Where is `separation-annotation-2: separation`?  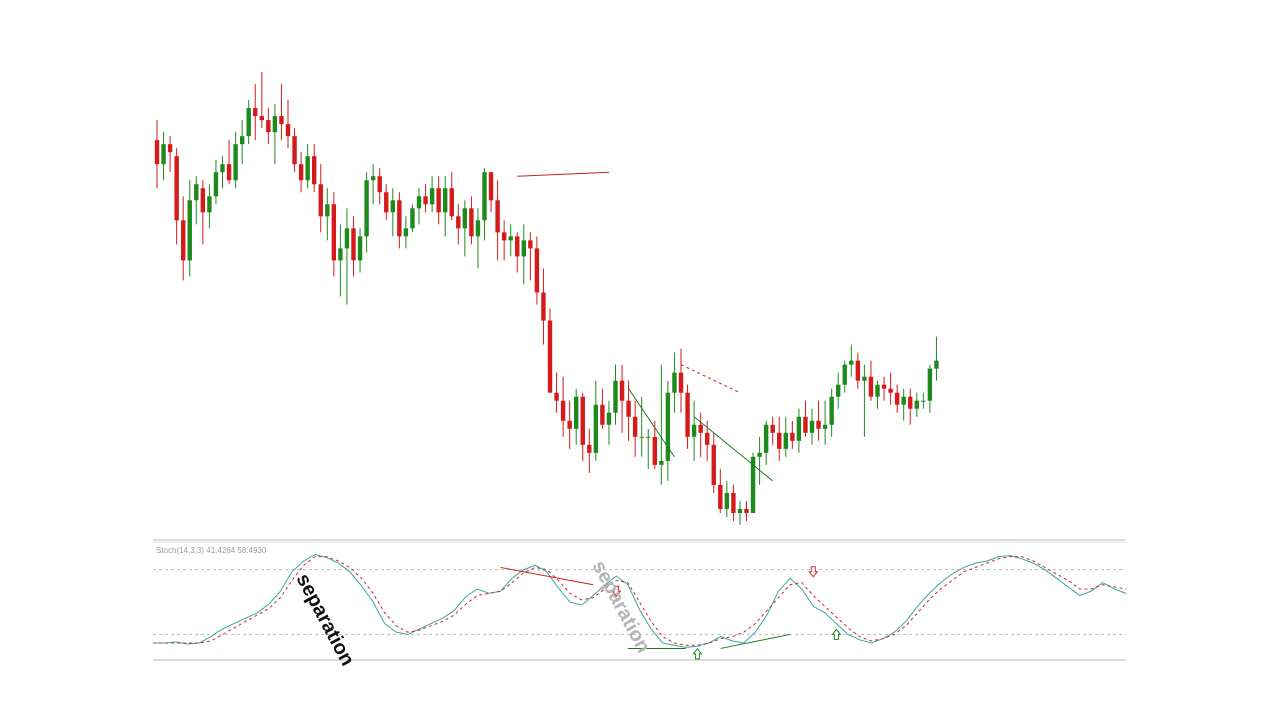 separation-annotation-2: separation is located at coordinates (621, 607).